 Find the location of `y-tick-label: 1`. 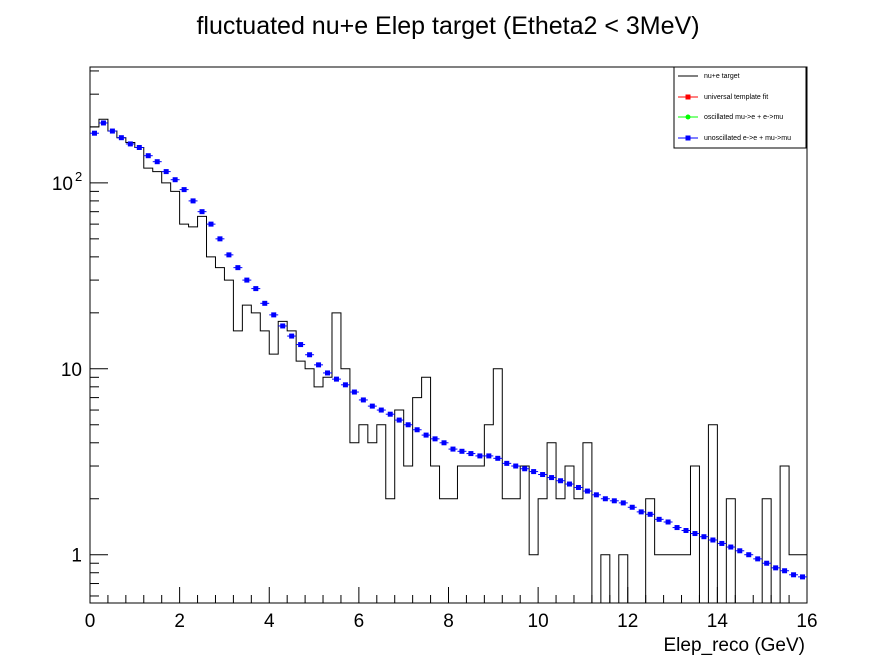

y-tick-label: 1 is located at coordinates (76, 556).